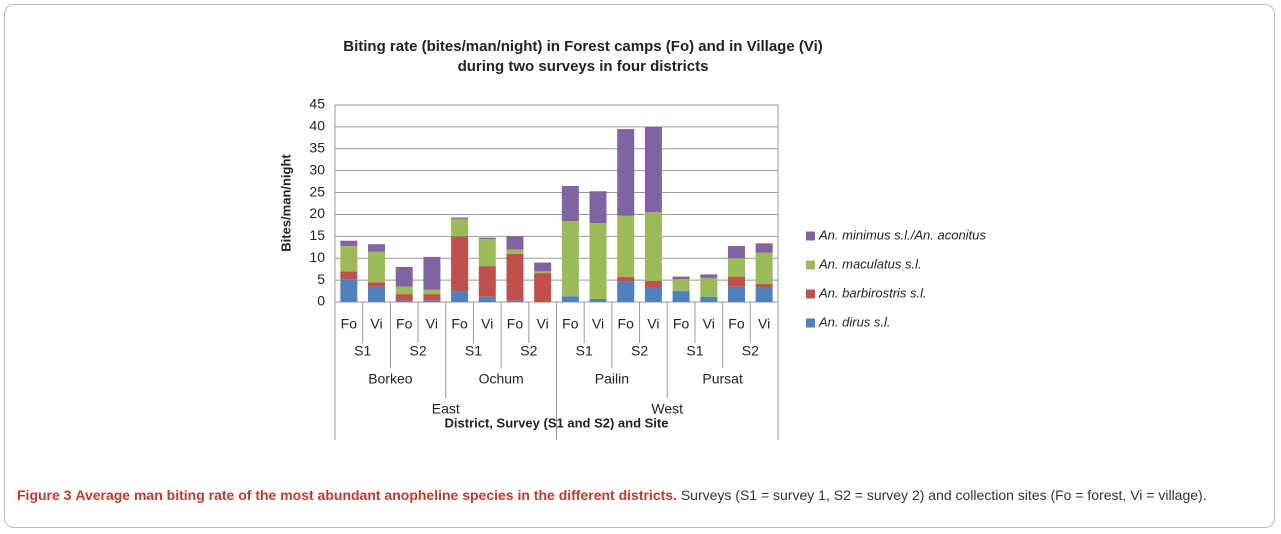  What do you see at coordinates (390, 379) in the screenshot?
I see `x-category-label: Borkeo` at bounding box center [390, 379].